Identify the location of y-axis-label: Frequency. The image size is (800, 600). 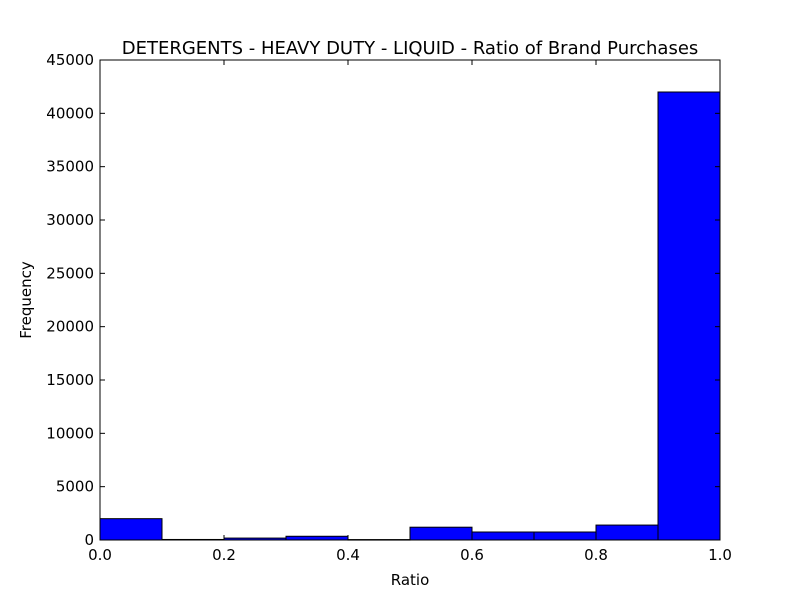
(26, 300).